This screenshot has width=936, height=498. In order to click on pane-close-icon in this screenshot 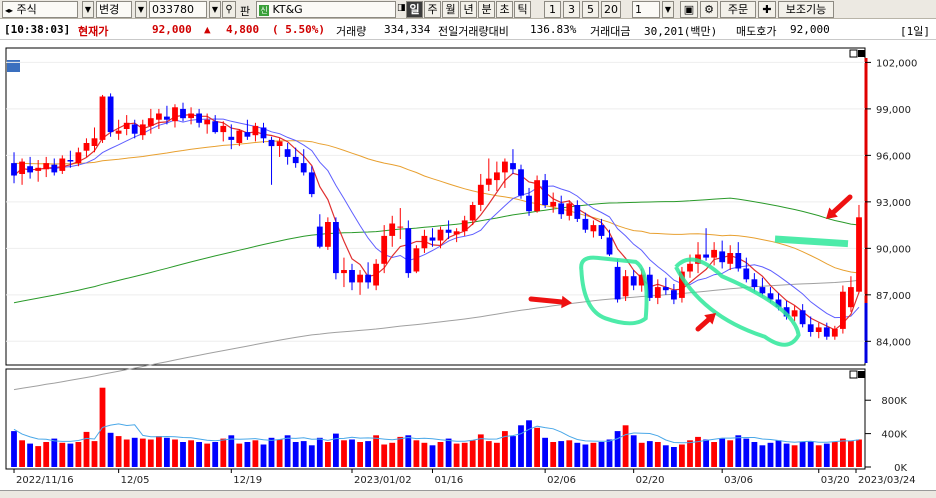, I will do `click(861, 53)`.